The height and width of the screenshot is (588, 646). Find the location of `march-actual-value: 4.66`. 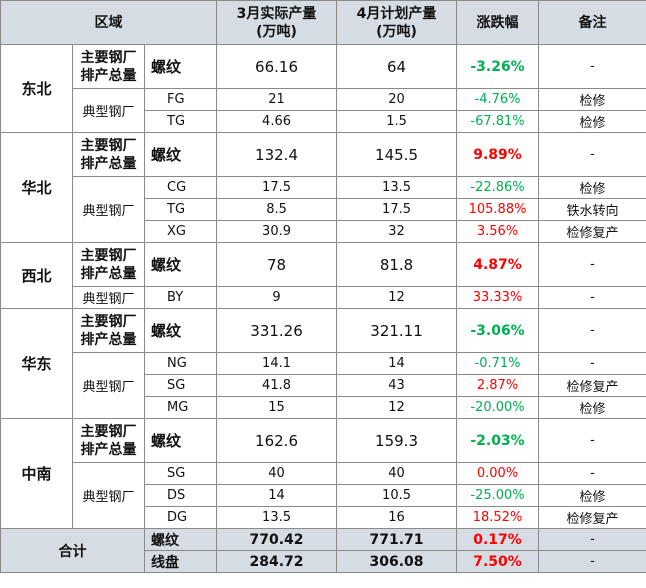

march-actual-value: 4.66 is located at coordinates (277, 121).